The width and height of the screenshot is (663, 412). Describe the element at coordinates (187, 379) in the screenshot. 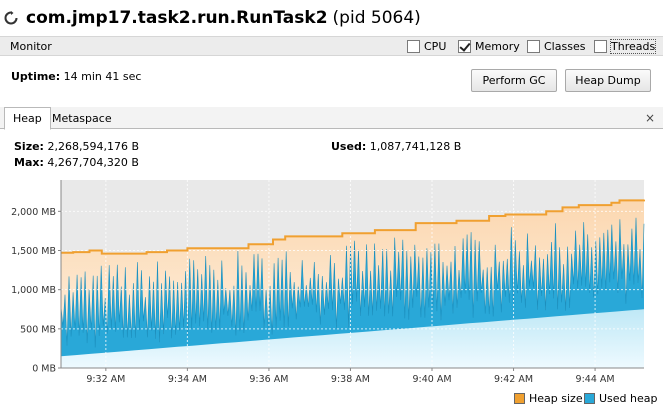

I see `x-tick-label: 9:34 AM` at that location.